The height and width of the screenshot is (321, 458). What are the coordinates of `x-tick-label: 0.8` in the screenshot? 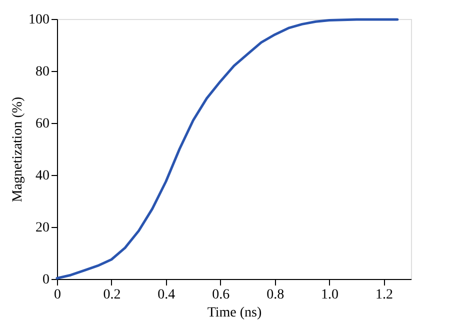 It's located at (275, 295).